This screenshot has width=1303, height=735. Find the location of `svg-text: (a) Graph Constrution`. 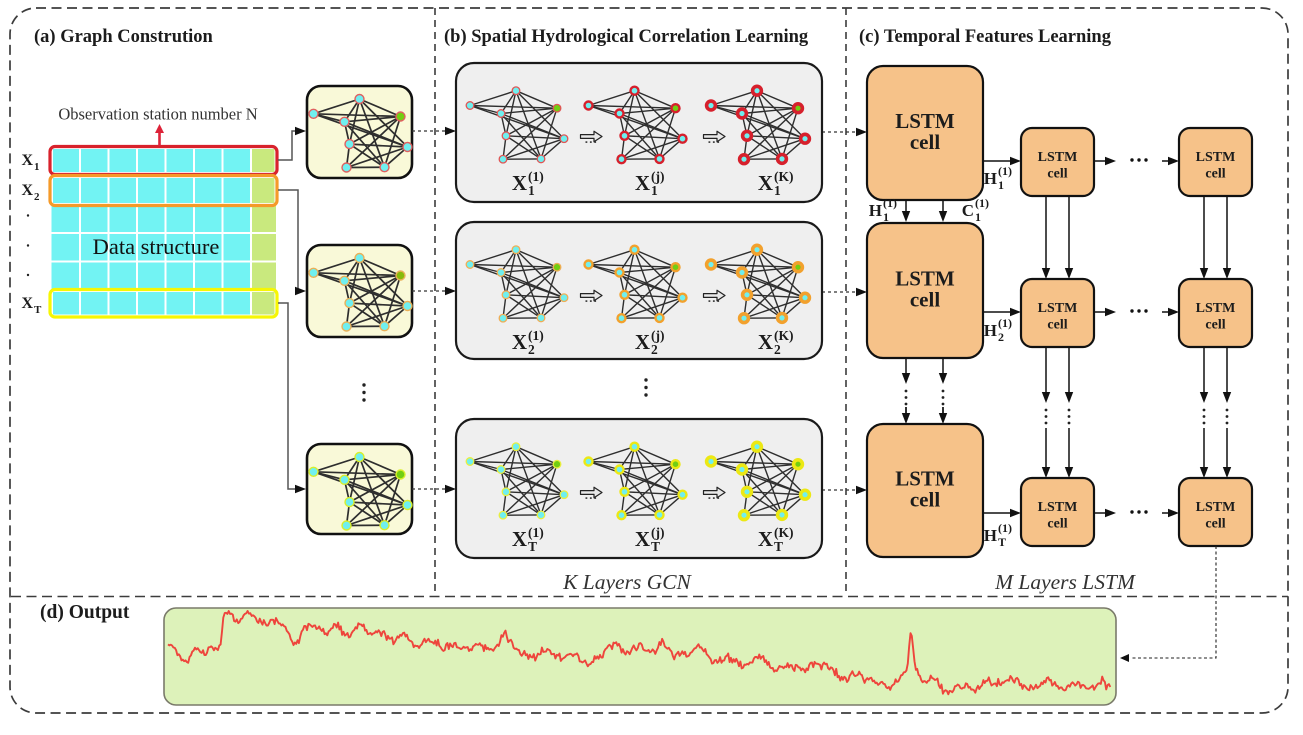

svg-text: (a) Graph Constrution is located at coordinates (124, 37).